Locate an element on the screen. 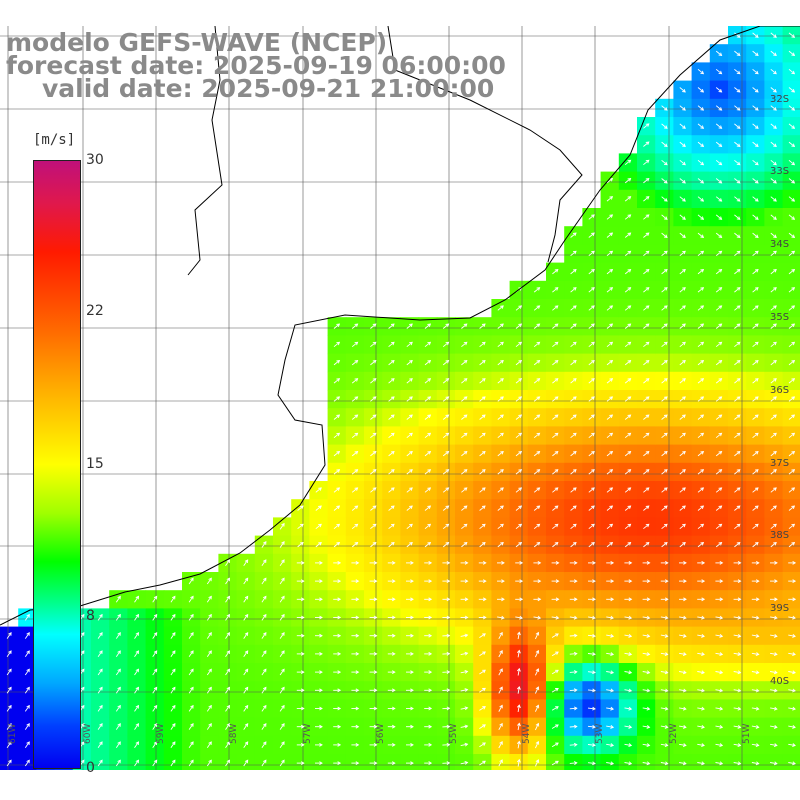 Image resolution: width=800 pixels, height=800 pixels. lat-label-38s: 38S is located at coordinates (780, 535).